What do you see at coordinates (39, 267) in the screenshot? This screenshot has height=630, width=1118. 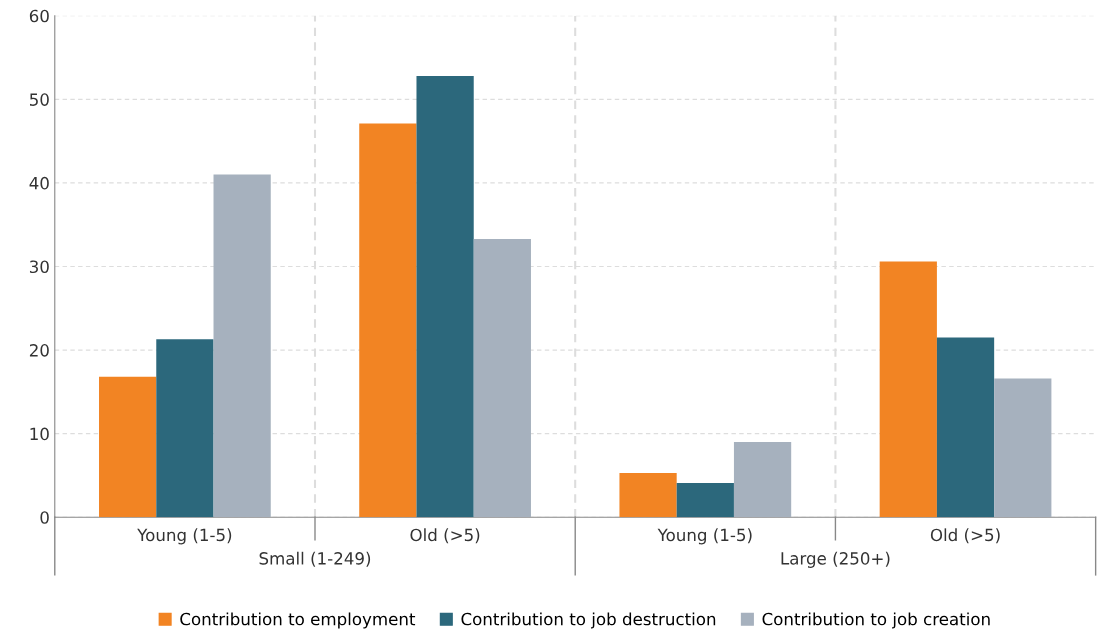 I see `y-tick-label: 30` at bounding box center [39, 267].